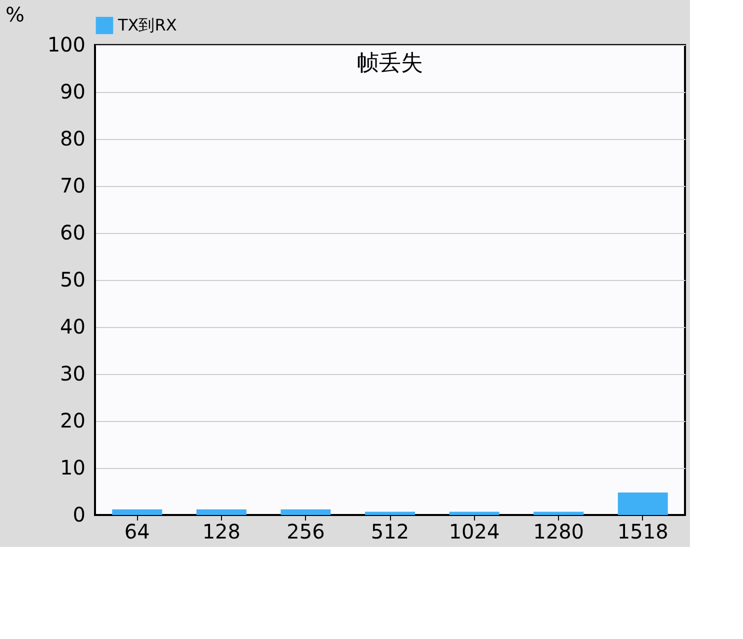 Image resolution: width=743 pixels, height=639 pixels. Describe the element at coordinates (147, 25) in the screenshot. I see `legend-label: TX到RX` at that location.